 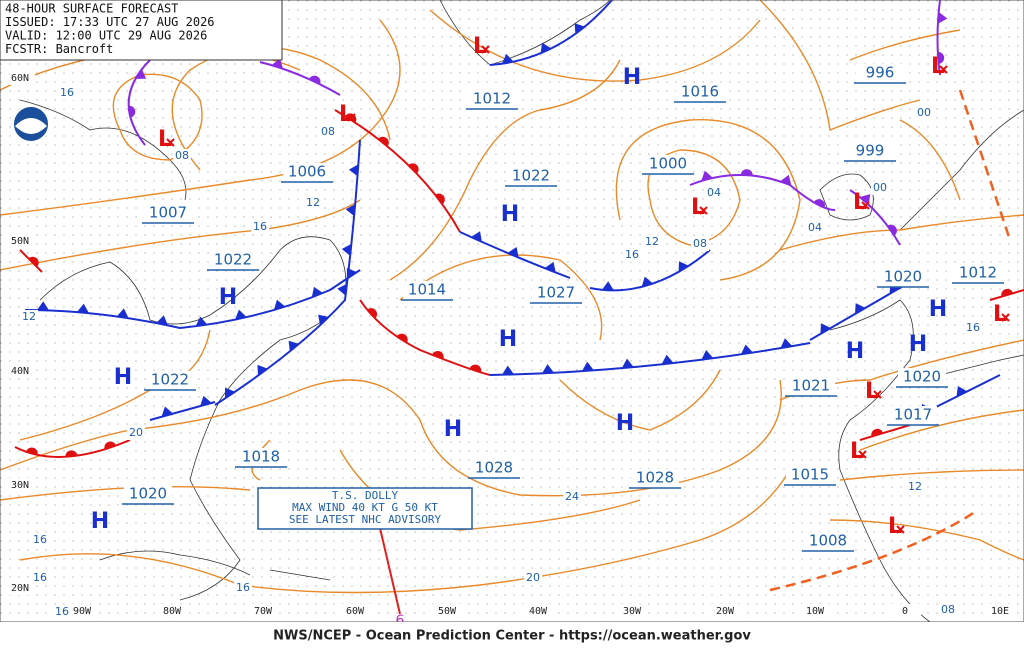 I want to click on storm-line: T.S. DOLLY, so click(x=365, y=495).